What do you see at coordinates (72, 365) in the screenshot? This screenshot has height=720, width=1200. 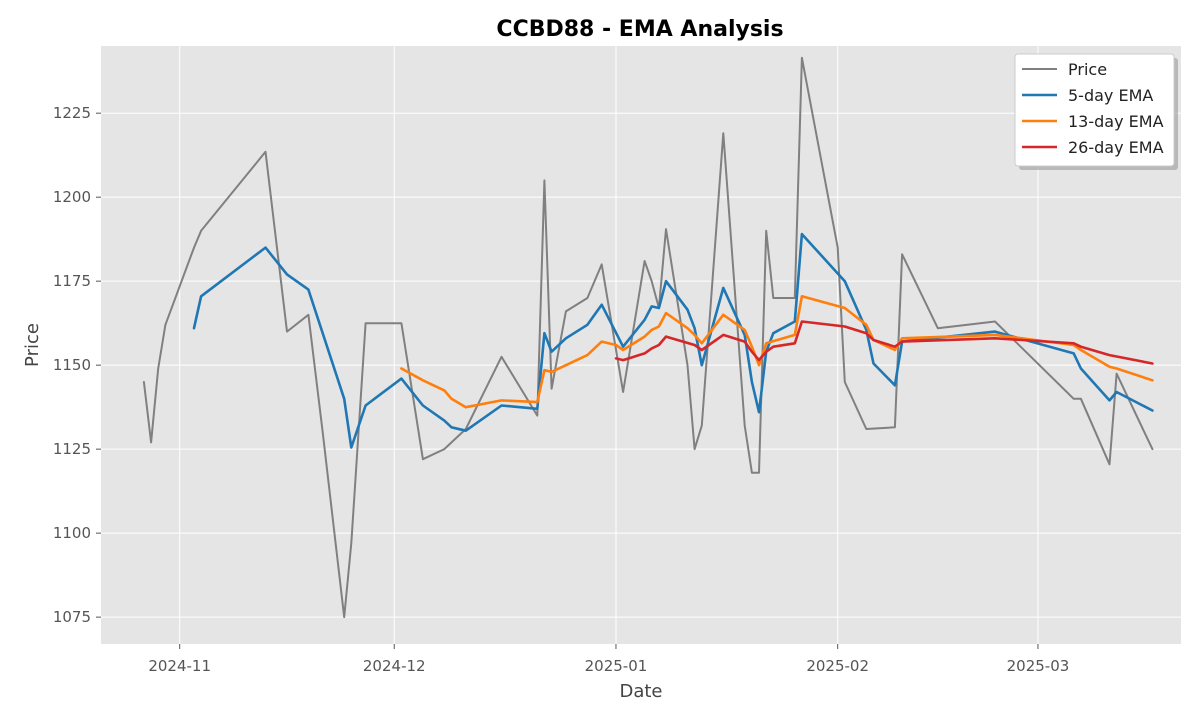 I see `y-tick-label: 1150` at bounding box center [72, 365].